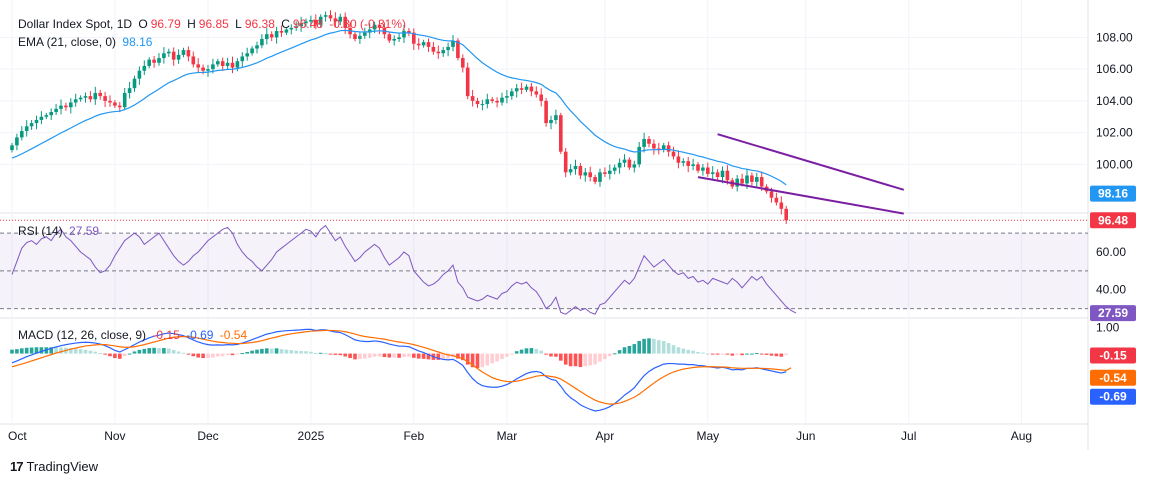 The height and width of the screenshot is (485, 1154). Describe the element at coordinates (40, 231) in the screenshot. I see `rsi-label: RSI (14)` at that location.